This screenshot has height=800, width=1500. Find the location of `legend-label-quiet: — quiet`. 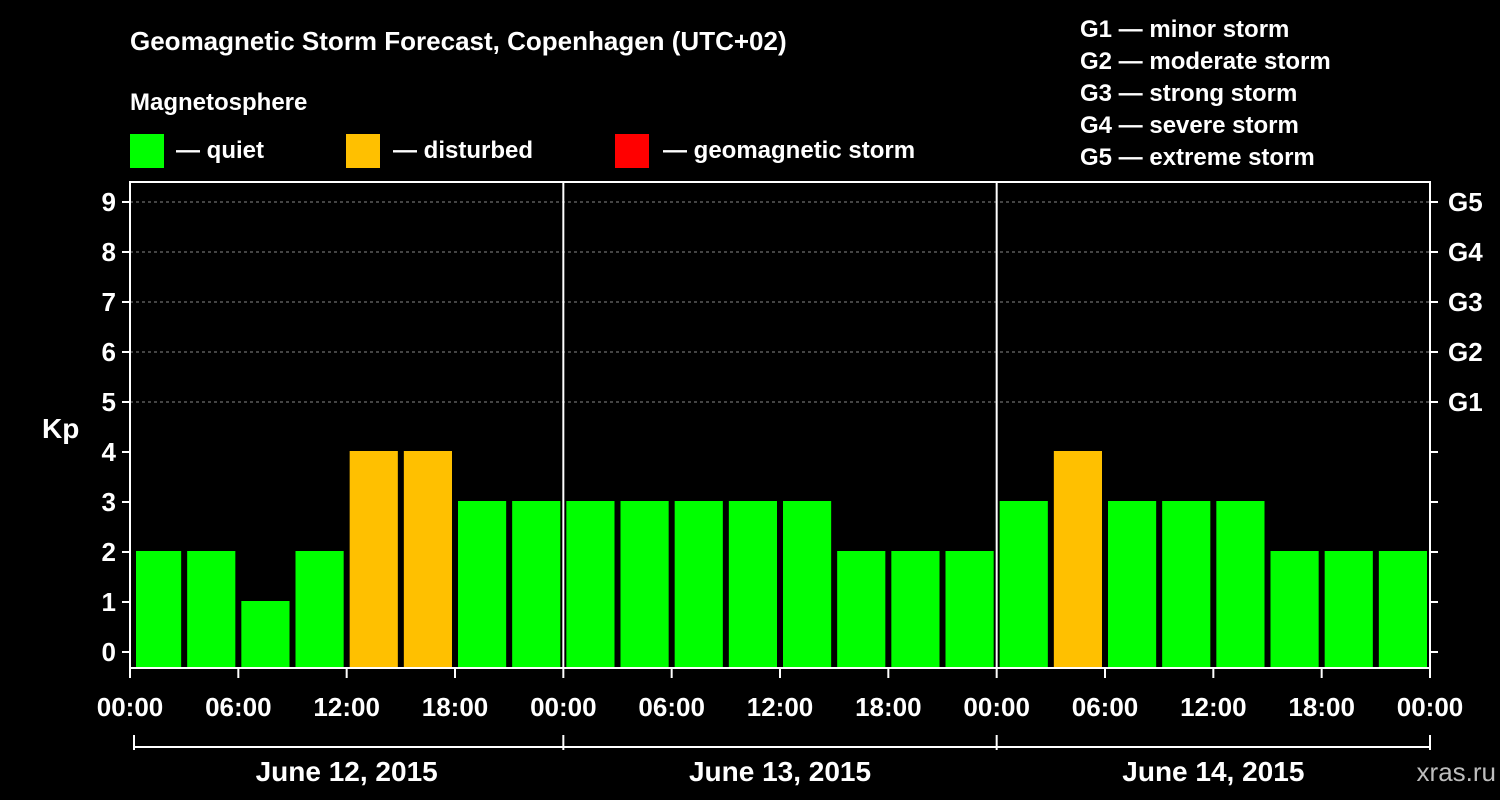

legend-label-quiet: — quiet is located at coordinates (220, 150).